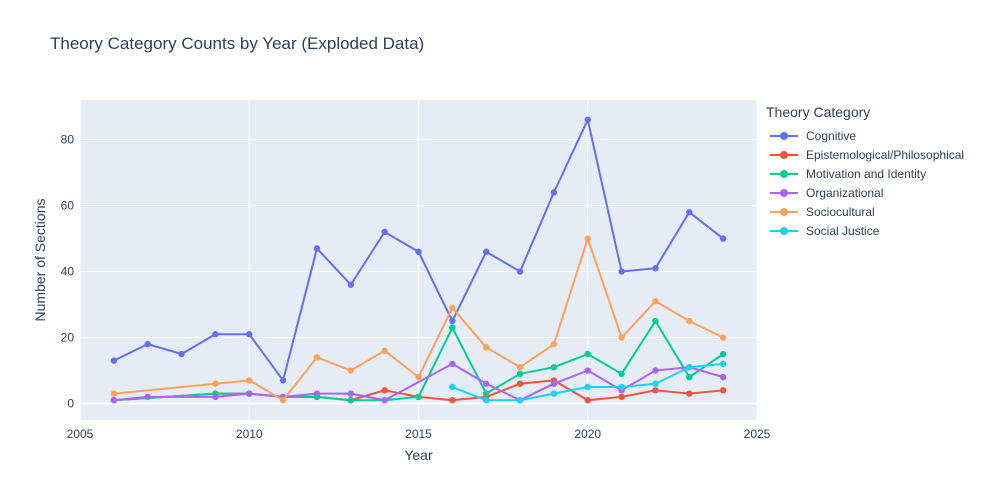 The height and width of the screenshot is (500, 1000). I want to click on legend-item-sociocultural: Sociocultural, so click(865, 211).